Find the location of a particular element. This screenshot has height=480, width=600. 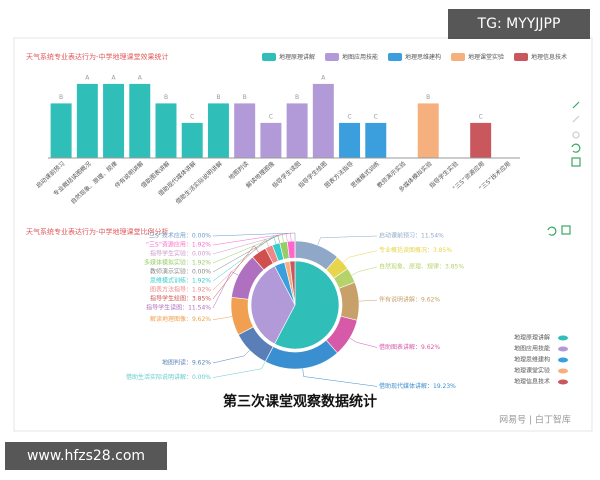

chart-title: 天气系统专业表达行为-中学地理课堂效果统计 is located at coordinates (97, 56).